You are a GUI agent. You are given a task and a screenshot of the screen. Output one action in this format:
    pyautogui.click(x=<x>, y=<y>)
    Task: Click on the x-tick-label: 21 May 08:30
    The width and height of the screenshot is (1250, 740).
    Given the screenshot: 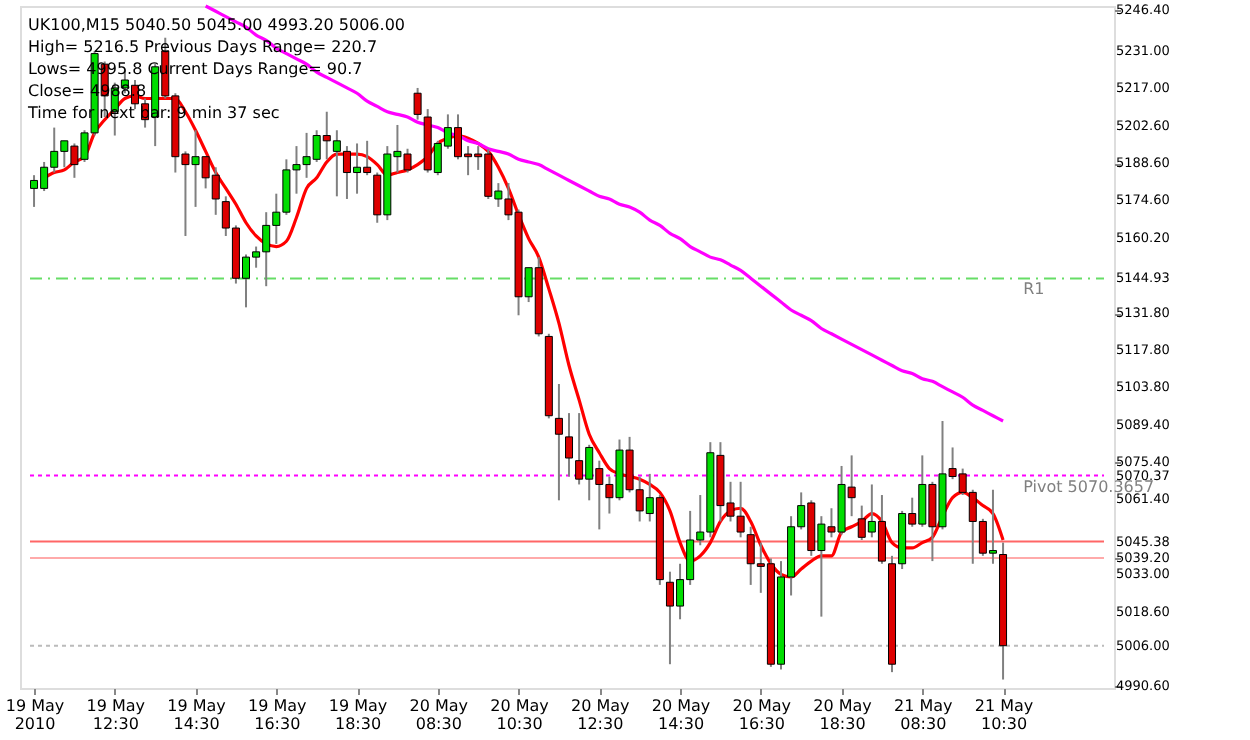 What is the action you would take?
    pyautogui.click(x=924, y=715)
    